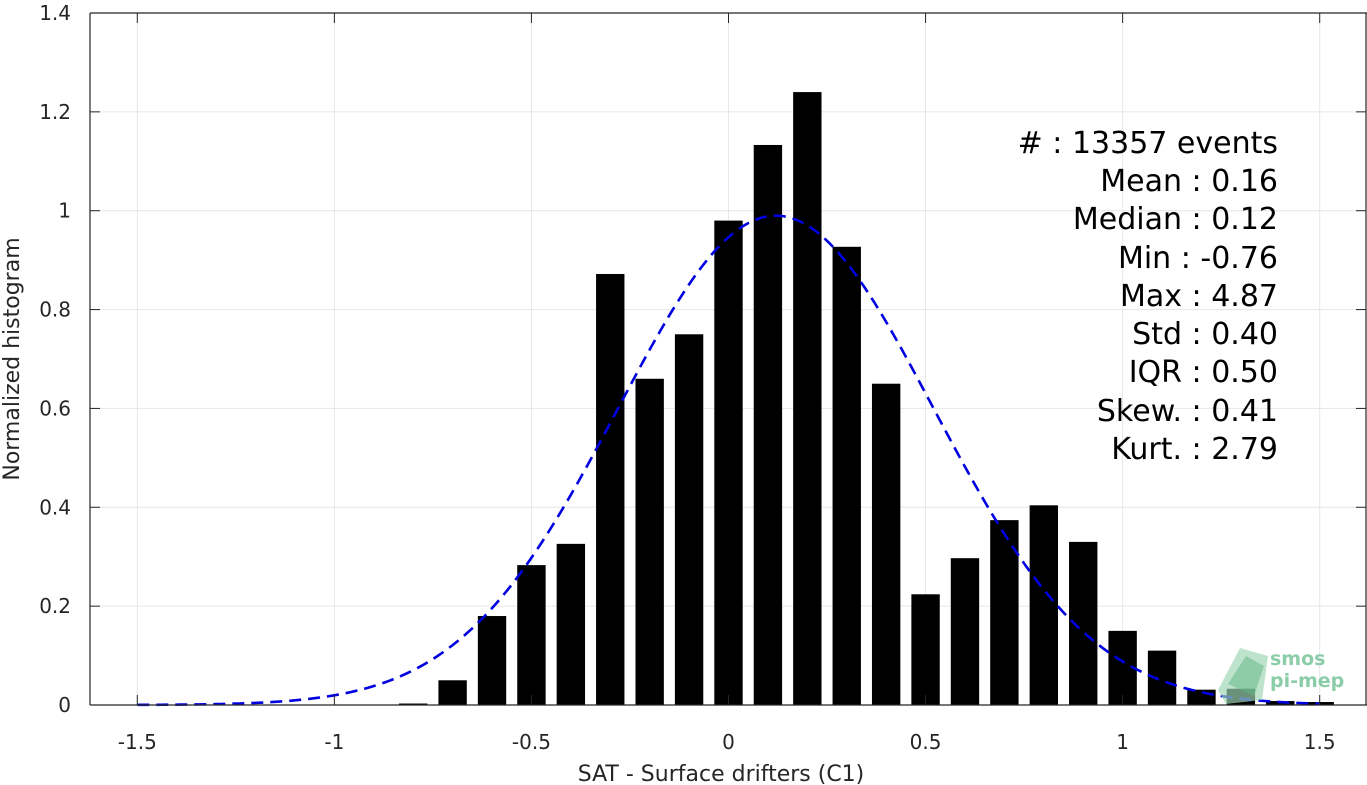 The image size is (1367, 785). I want to click on stat-line: Max : 4.87, so click(1199, 296).